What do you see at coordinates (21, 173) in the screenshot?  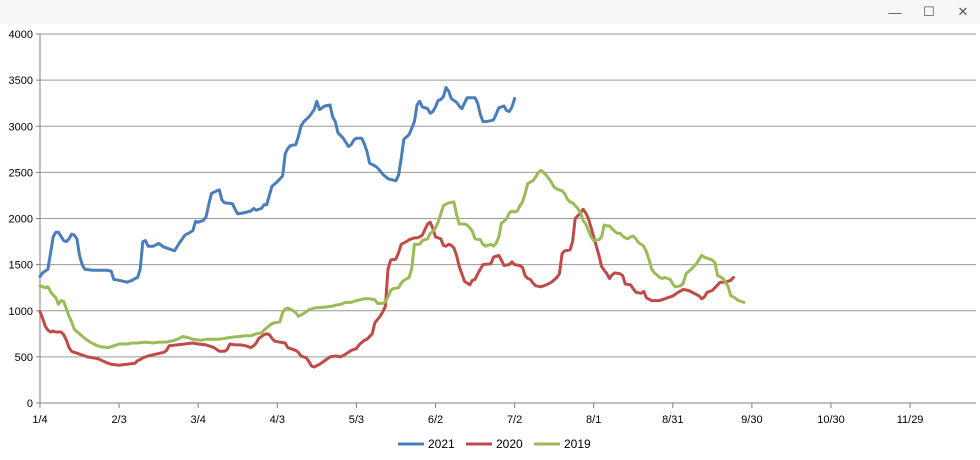 I see `y-tick-label: 2500` at bounding box center [21, 173].